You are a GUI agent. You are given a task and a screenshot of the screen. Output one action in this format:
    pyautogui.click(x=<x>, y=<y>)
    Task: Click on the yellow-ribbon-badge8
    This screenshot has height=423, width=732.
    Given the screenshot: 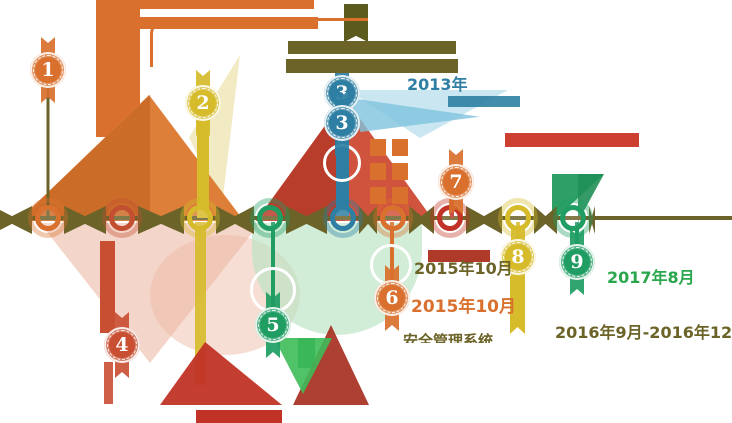 What is the action you would take?
    pyautogui.click(x=517, y=305)
    